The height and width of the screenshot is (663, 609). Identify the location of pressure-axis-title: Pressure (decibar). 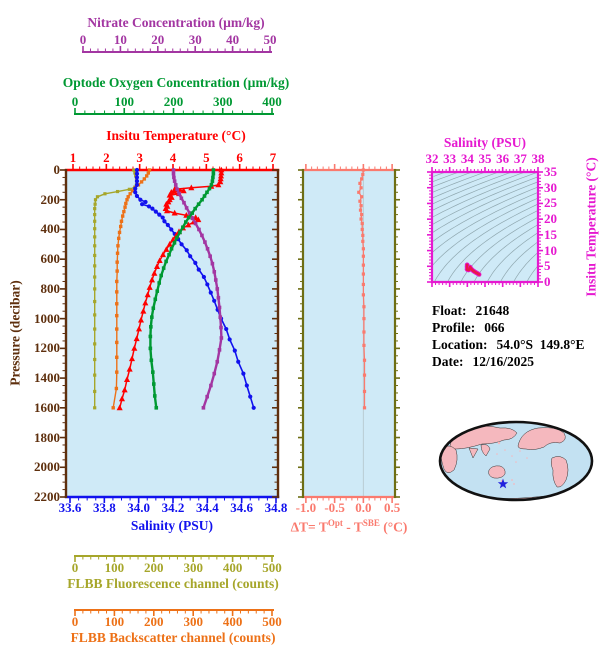
(15, 333).